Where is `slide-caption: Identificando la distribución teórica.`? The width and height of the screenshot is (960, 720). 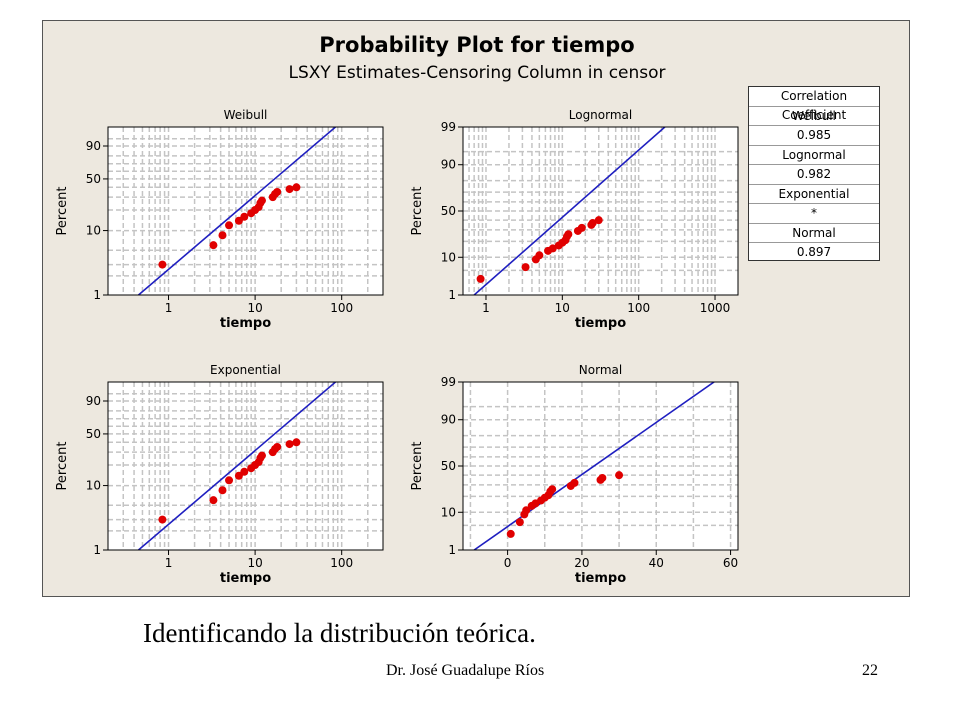 slide-caption: Identificando la distribución teórica. is located at coordinates (339, 633).